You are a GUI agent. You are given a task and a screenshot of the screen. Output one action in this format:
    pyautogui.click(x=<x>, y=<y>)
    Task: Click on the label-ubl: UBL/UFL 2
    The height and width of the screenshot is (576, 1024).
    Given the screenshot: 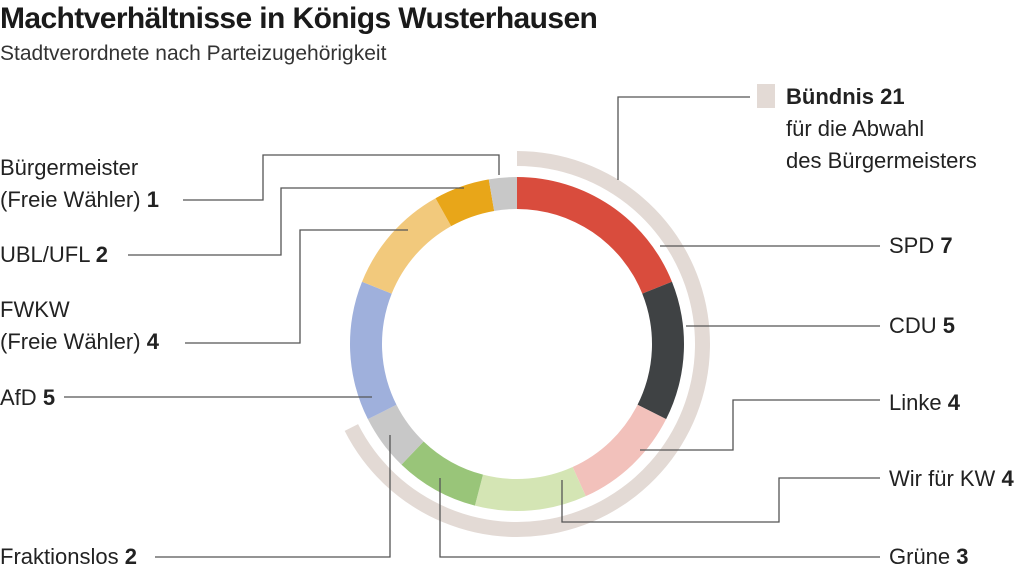 What is the action you would take?
    pyautogui.click(x=54, y=254)
    